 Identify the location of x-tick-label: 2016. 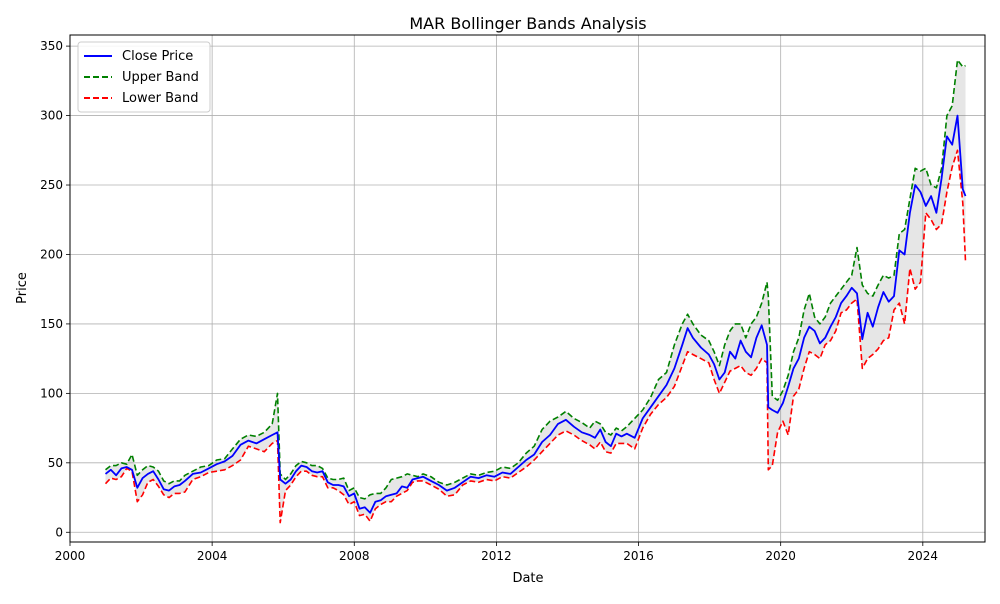
(638, 556).